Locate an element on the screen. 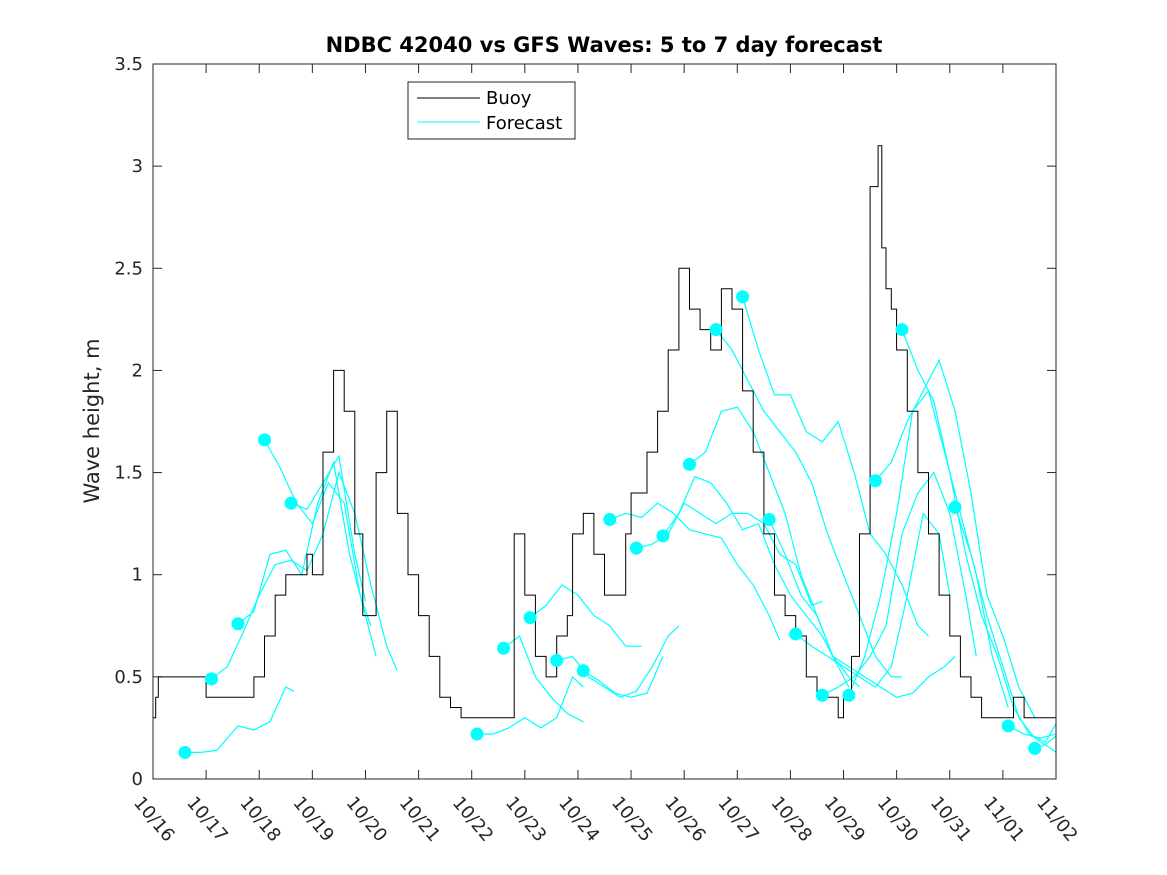  legend: Buoy Forecast is located at coordinates (491, 110).